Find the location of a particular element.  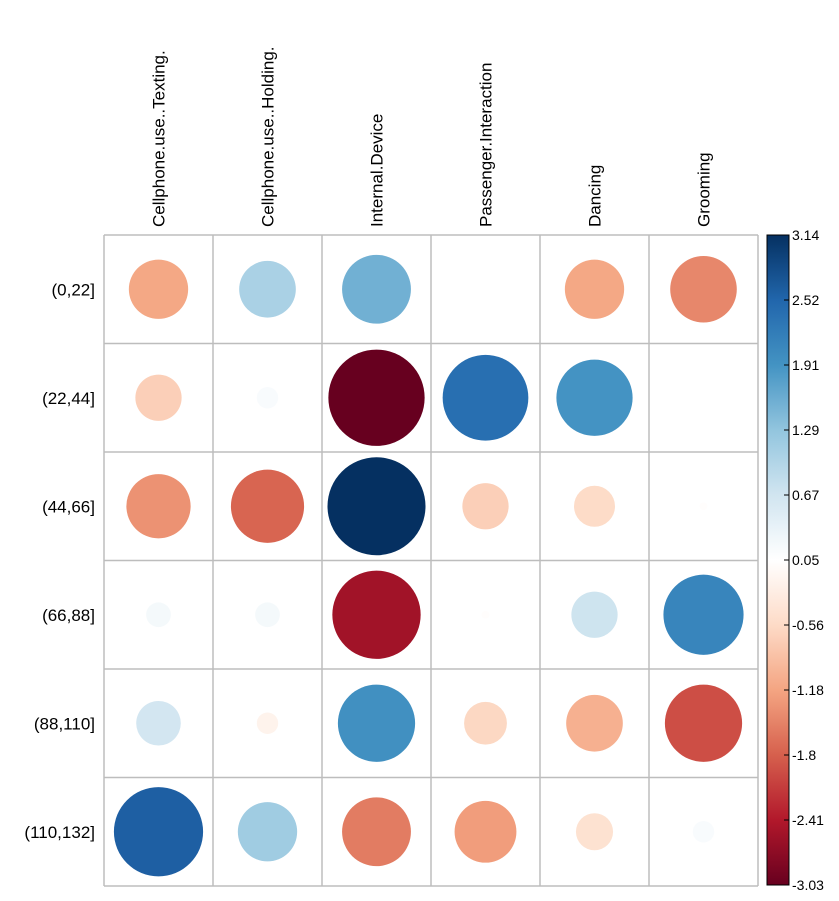

colorbar-tick-label: -1.18 is located at coordinates (808, 690).